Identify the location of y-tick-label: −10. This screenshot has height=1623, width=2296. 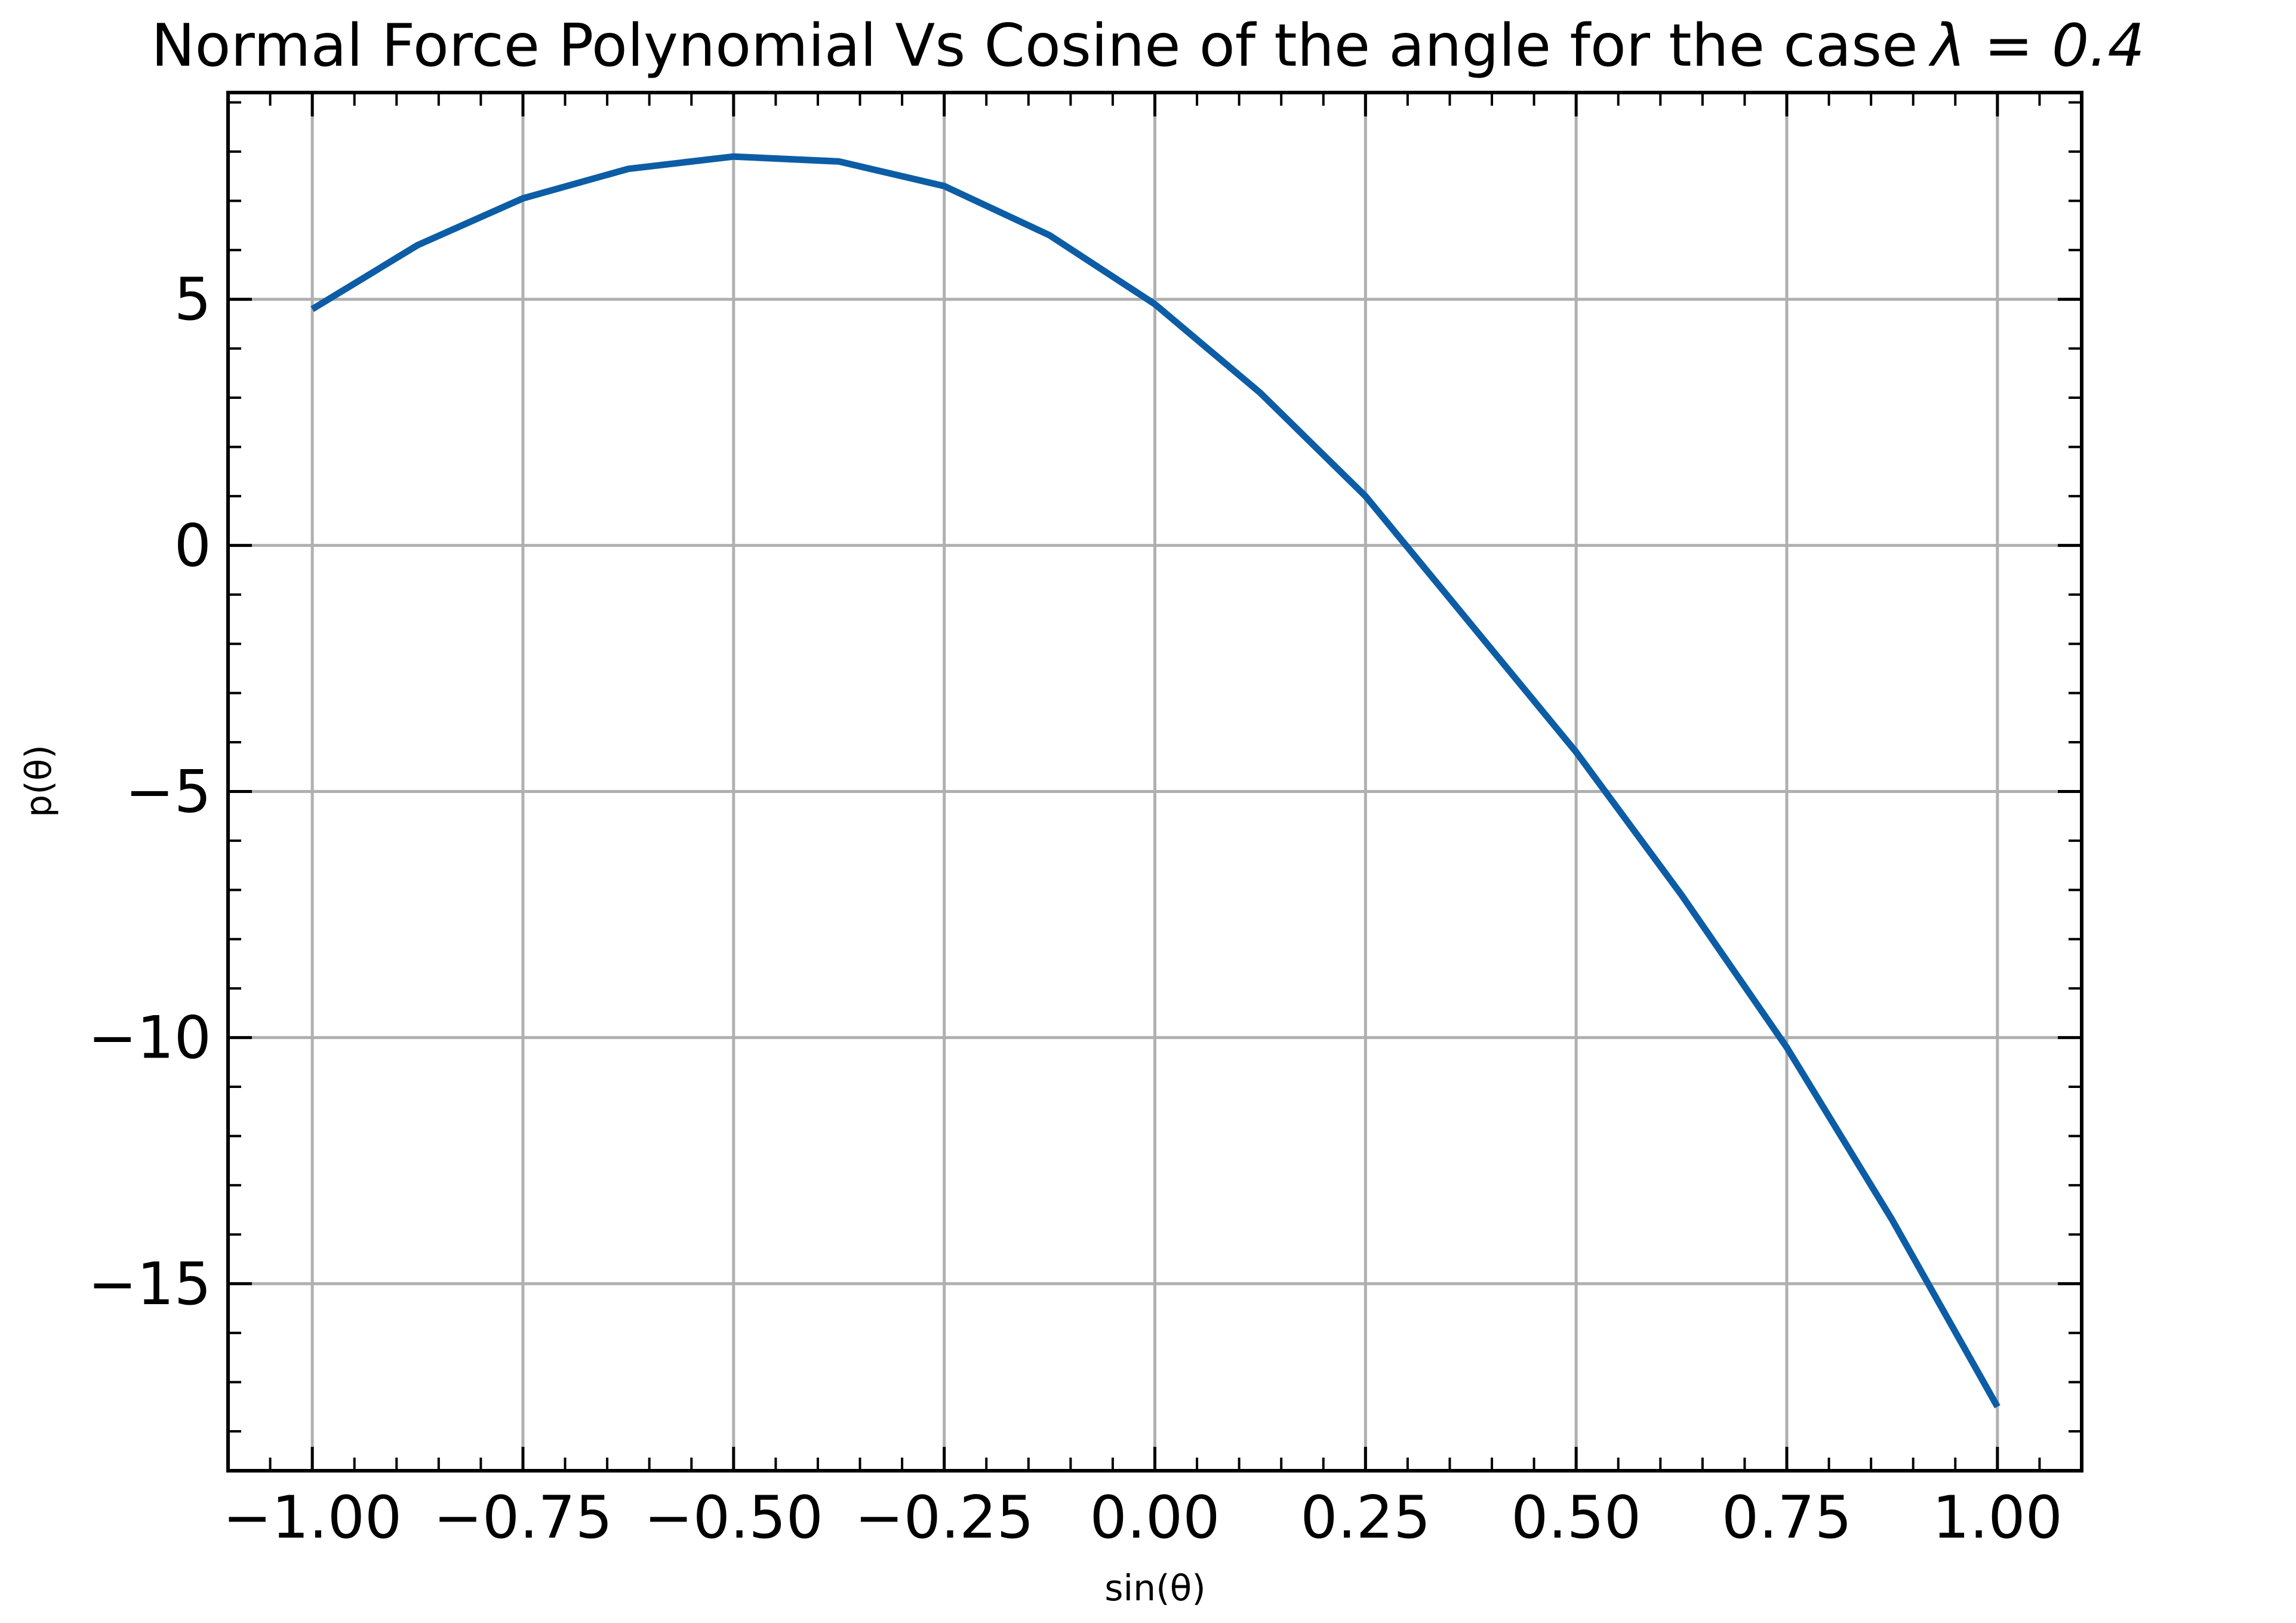
(149, 1038).